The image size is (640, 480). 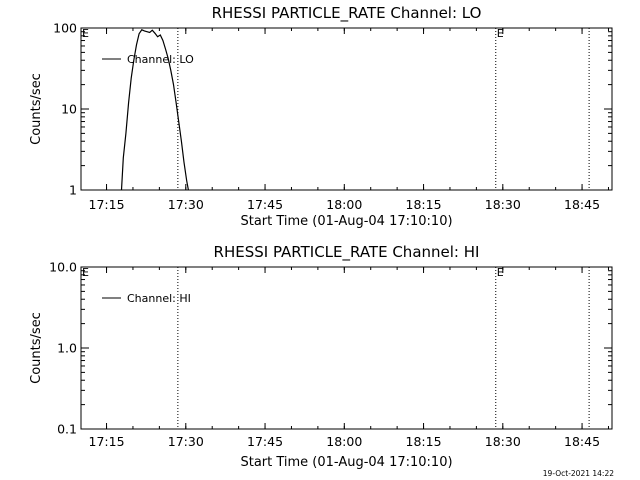 What do you see at coordinates (160, 59) in the screenshot?
I see `chart1-legend-label: Channel: LO` at bounding box center [160, 59].